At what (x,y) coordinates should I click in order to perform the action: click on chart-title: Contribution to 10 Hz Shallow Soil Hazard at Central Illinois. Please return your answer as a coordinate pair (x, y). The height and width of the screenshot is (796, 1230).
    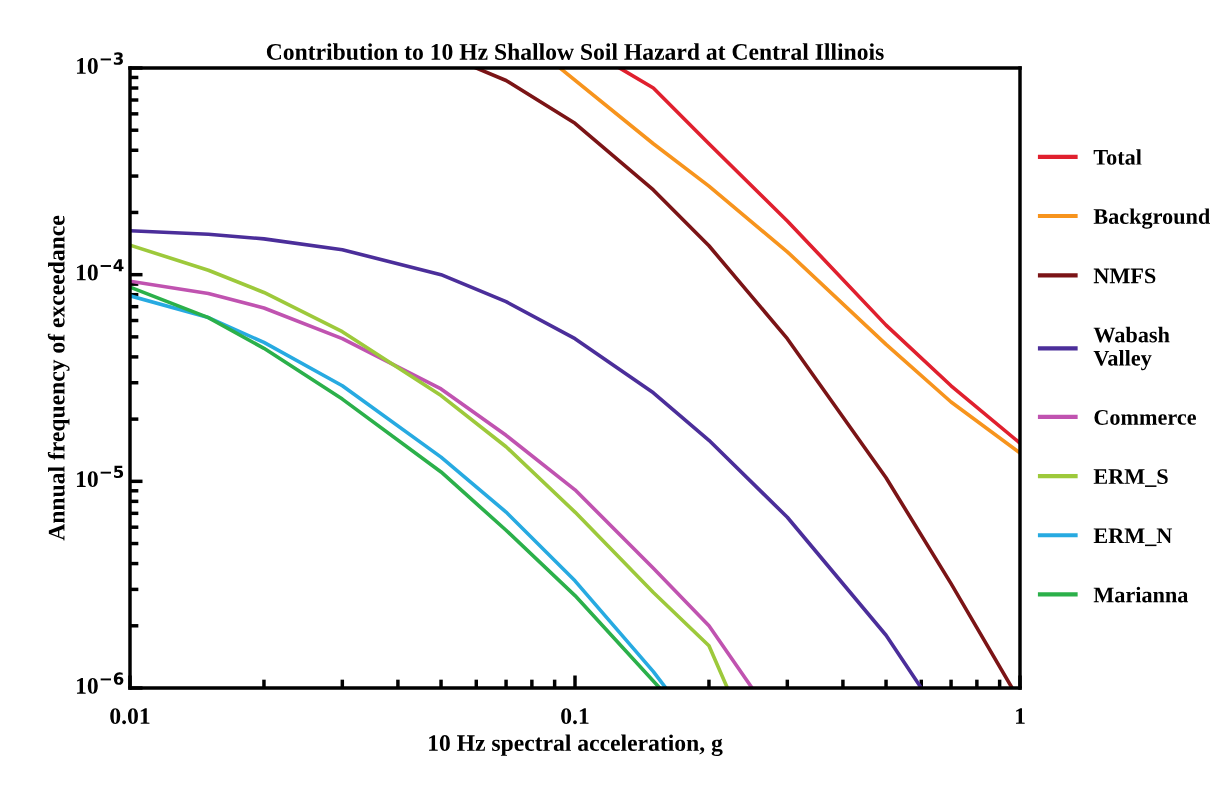
    Looking at the image, I should click on (575, 51).